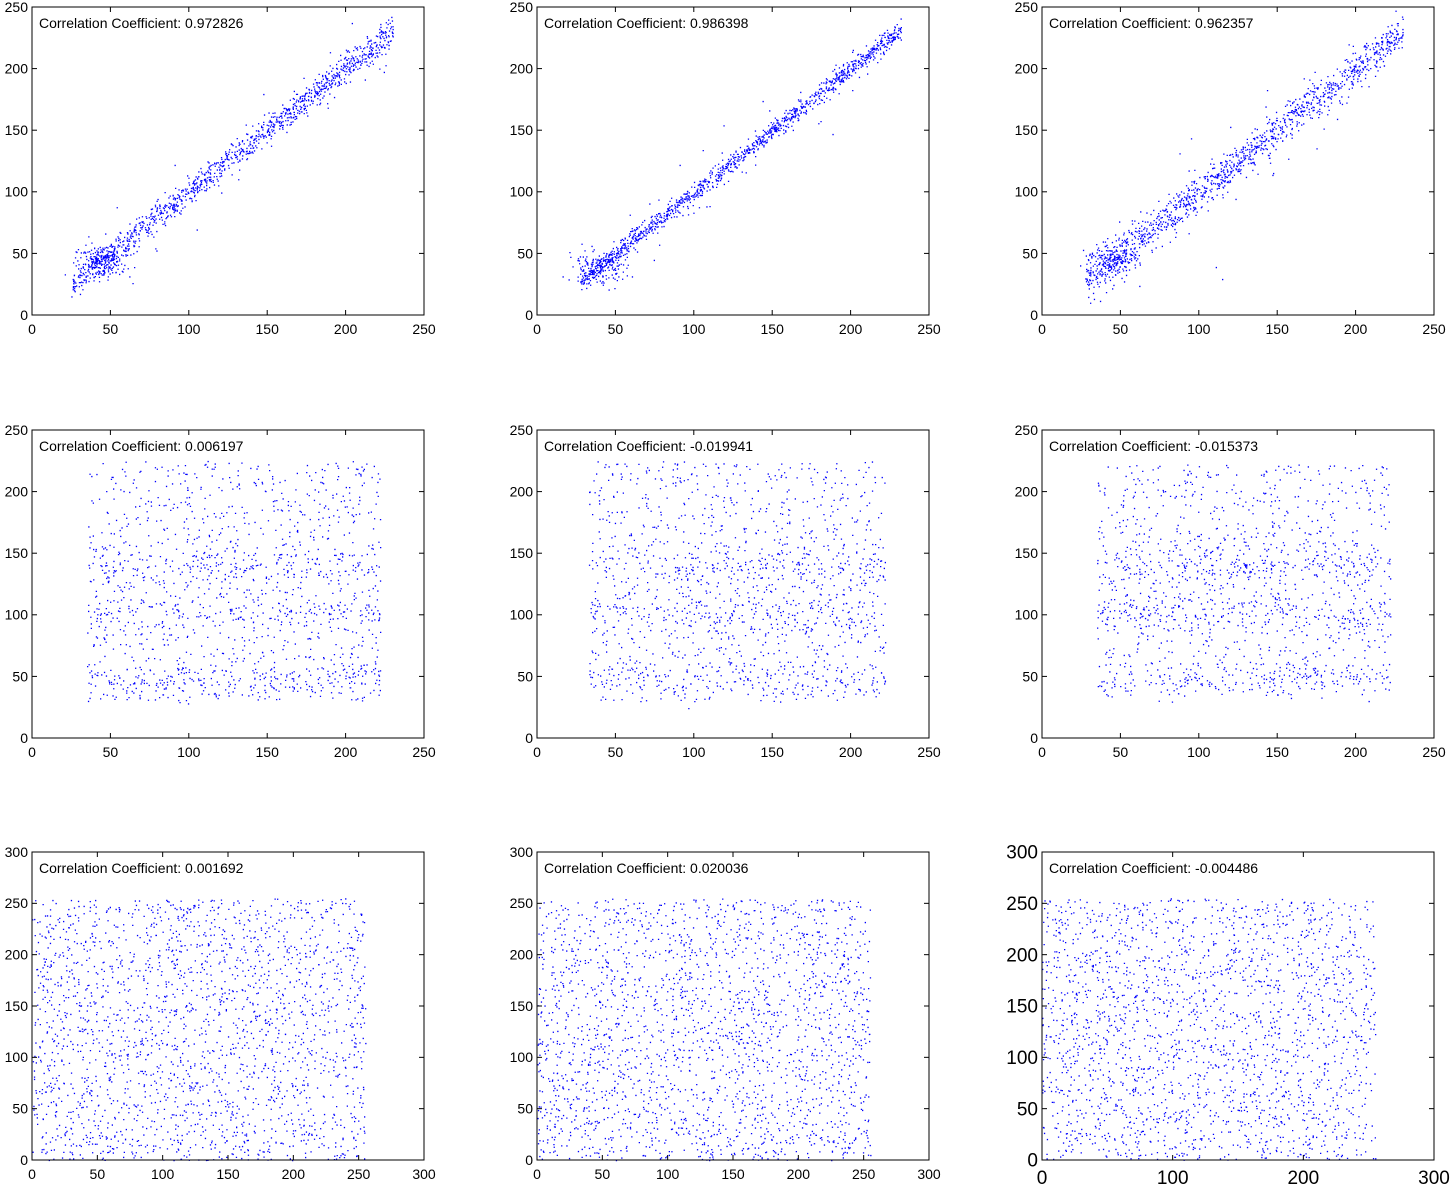  What do you see at coordinates (141, 446) in the screenshot?
I see `correlation-annotation: Correlation Coefficient: 0.006197` at bounding box center [141, 446].